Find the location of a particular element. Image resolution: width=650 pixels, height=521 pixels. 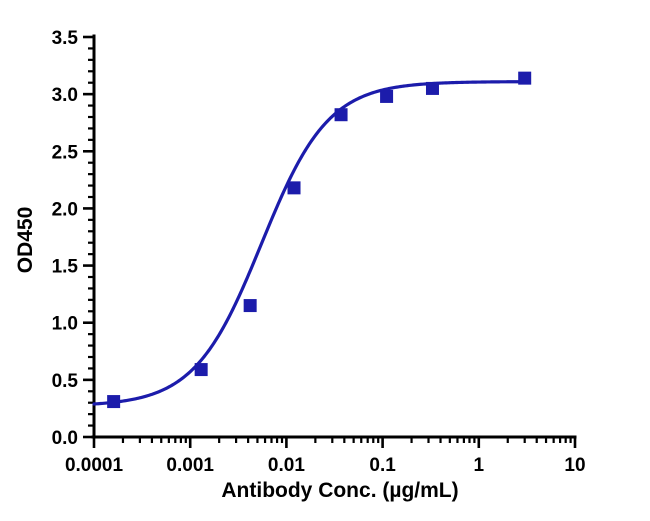

x-tick-label: 0.0001 is located at coordinates (94, 465).